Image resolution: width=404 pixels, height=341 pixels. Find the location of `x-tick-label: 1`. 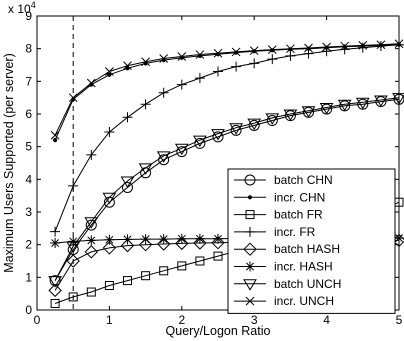

x-tick-label: 1 is located at coordinates (109, 320).